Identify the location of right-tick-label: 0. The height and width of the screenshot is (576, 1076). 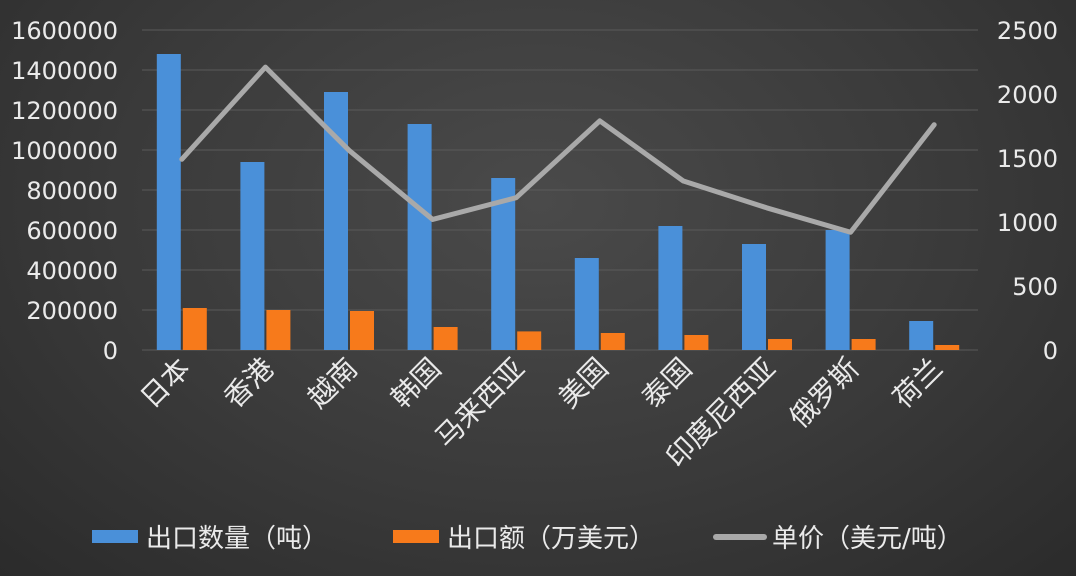
(1050, 351).